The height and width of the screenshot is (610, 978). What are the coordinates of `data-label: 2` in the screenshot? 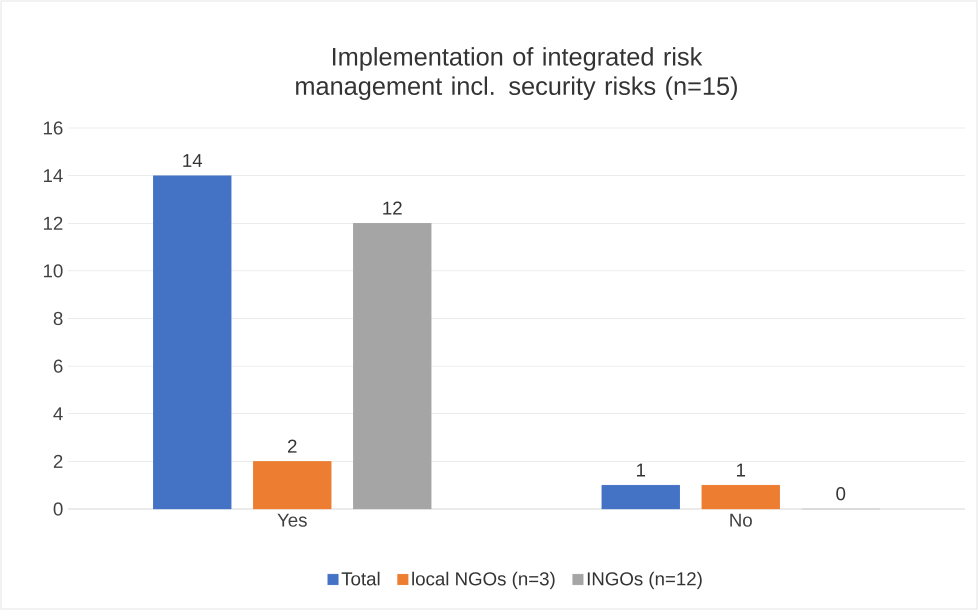 It's located at (292, 446).